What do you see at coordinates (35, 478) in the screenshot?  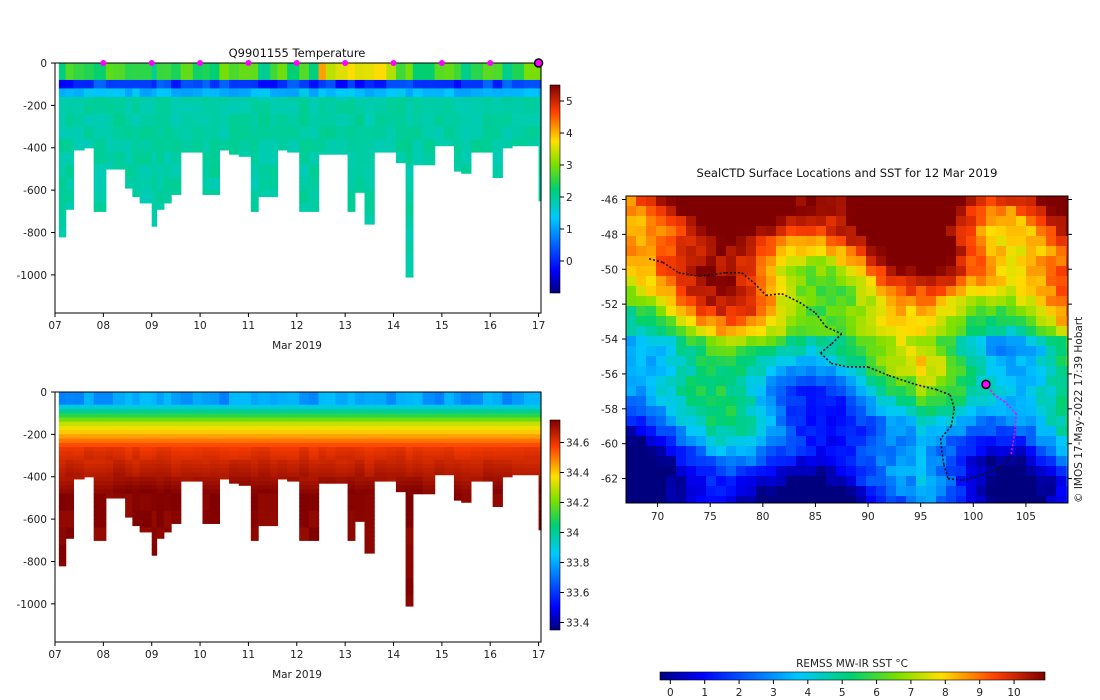 I see `y-tick-label: -400` at bounding box center [35, 478].